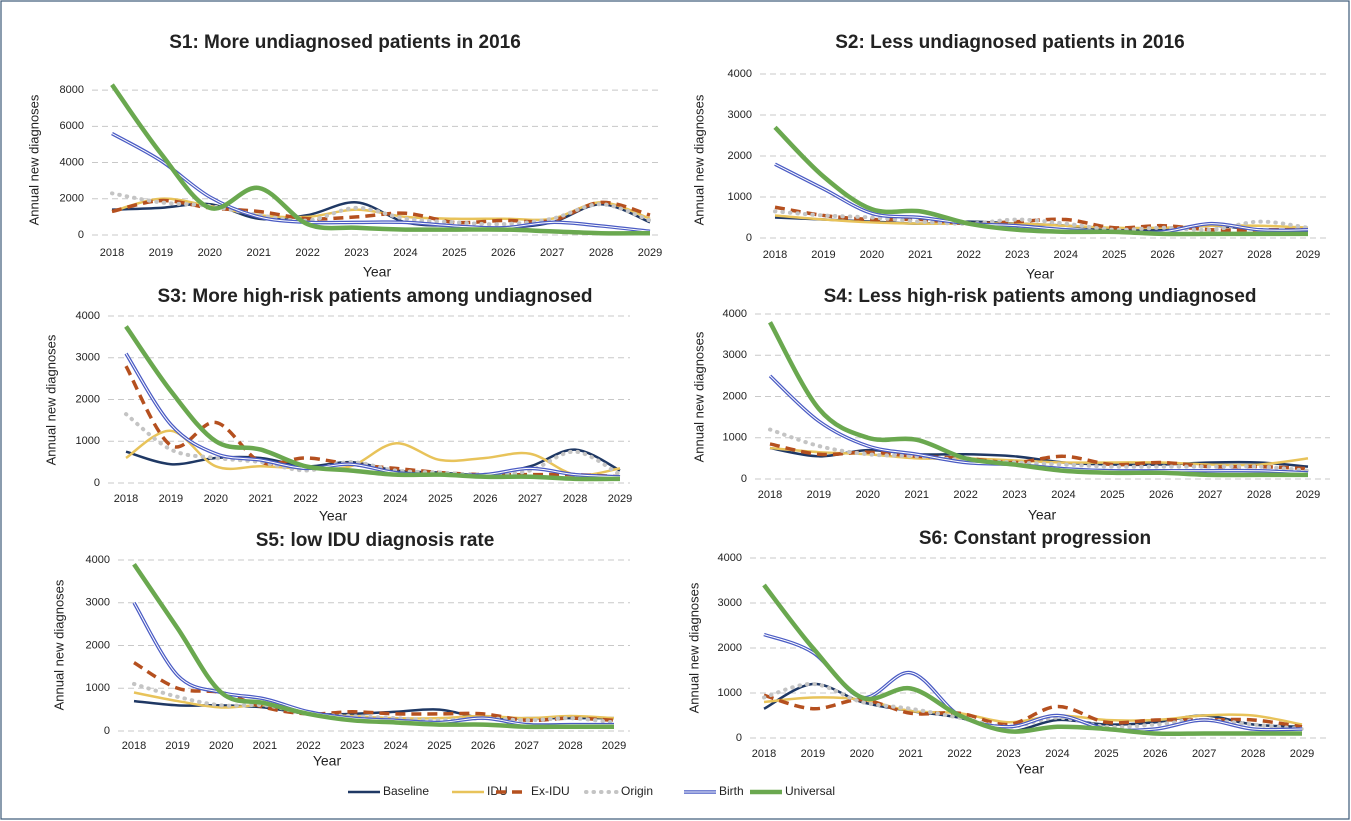  What do you see at coordinates (1010, 42) in the screenshot?
I see `chart-title: S2: Less undiagnosed patients in 2016` at bounding box center [1010, 42].